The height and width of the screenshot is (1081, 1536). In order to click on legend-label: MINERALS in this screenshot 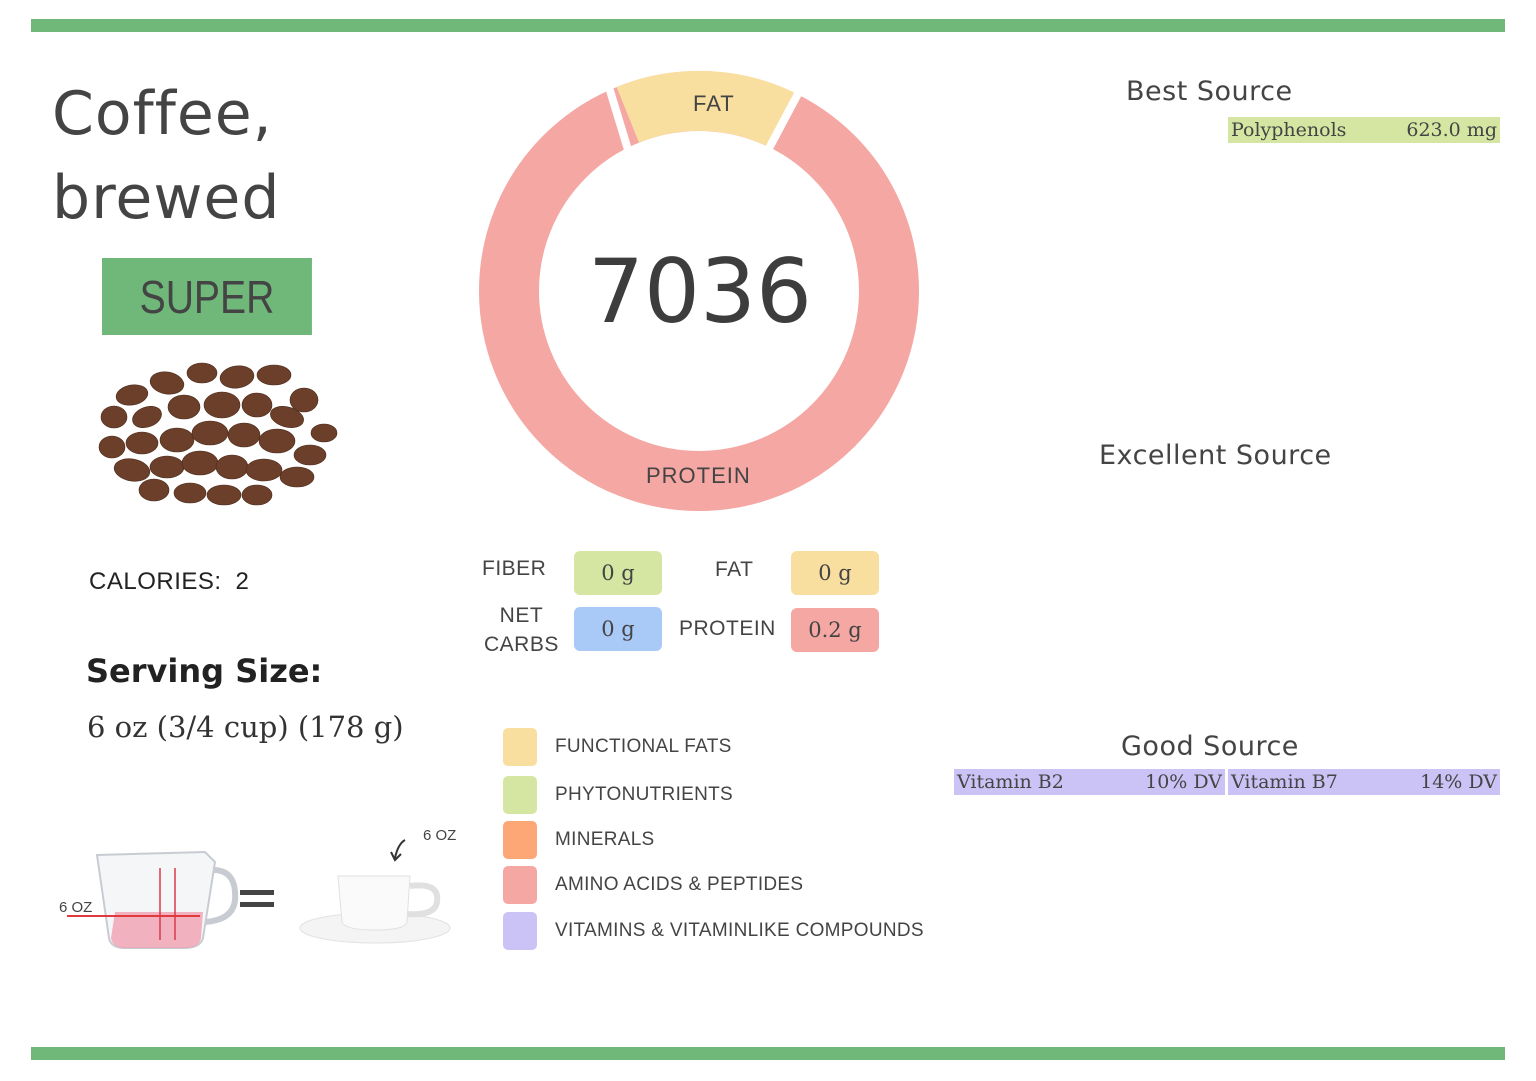, I will do `click(605, 839)`.